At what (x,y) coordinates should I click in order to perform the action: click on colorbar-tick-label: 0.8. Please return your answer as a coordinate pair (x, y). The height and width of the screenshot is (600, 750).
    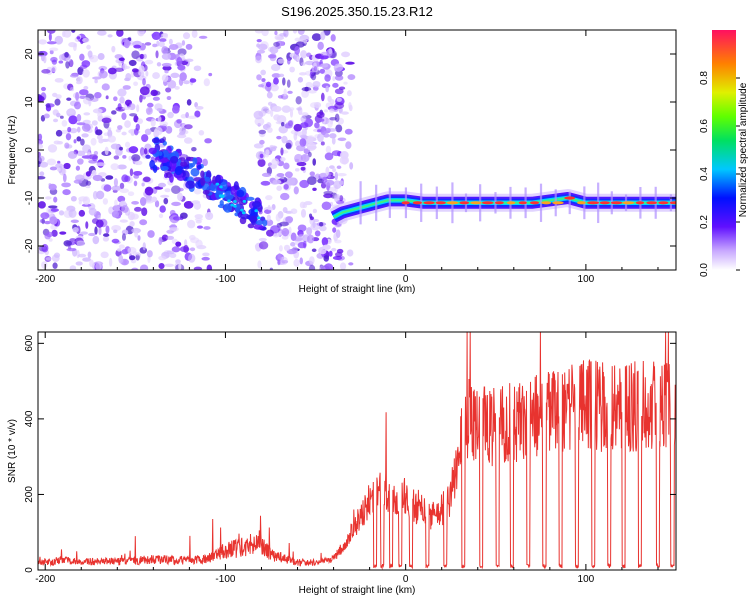
    Looking at the image, I should click on (704, 78).